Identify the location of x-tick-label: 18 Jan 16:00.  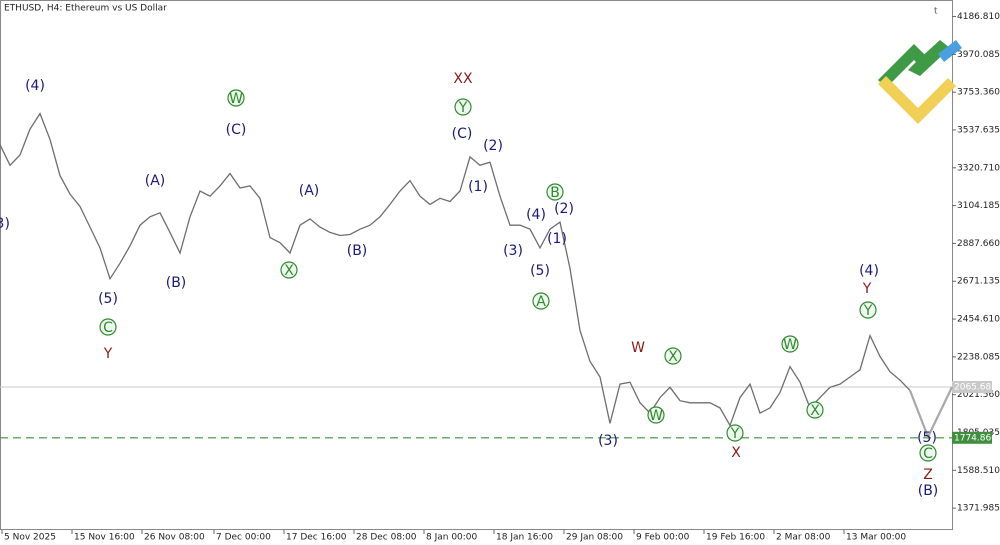
(524, 538).